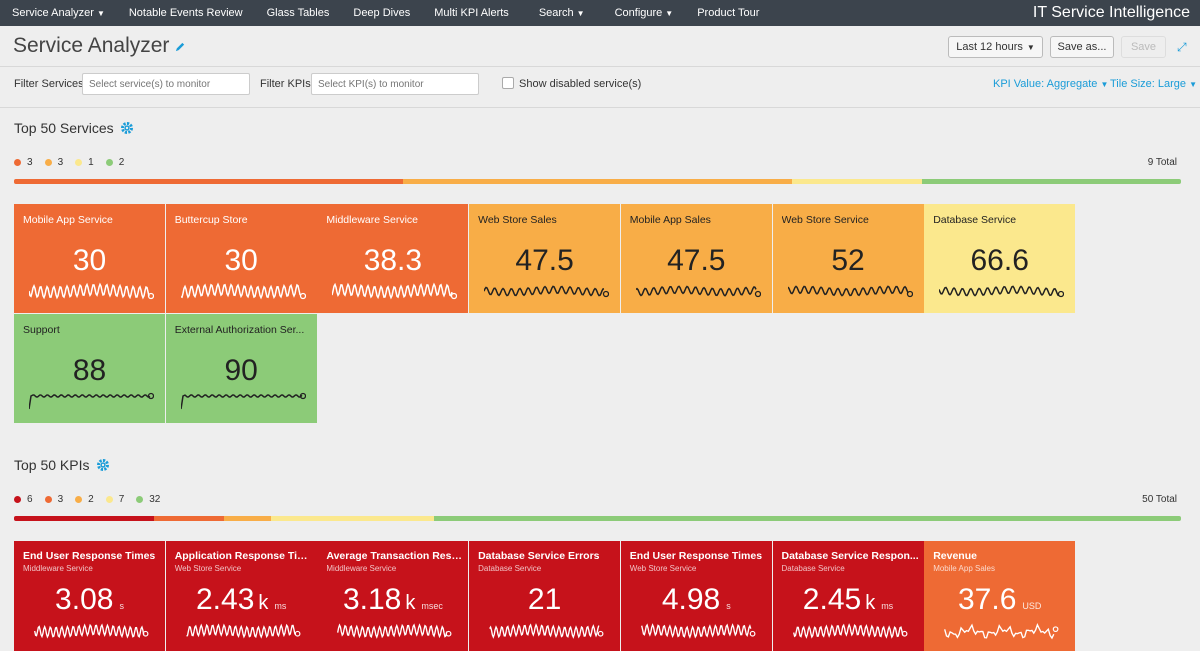 This screenshot has height=651, width=1200. Describe the element at coordinates (508, 83) in the screenshot. I see `show-disabled-checkbox` at that location.